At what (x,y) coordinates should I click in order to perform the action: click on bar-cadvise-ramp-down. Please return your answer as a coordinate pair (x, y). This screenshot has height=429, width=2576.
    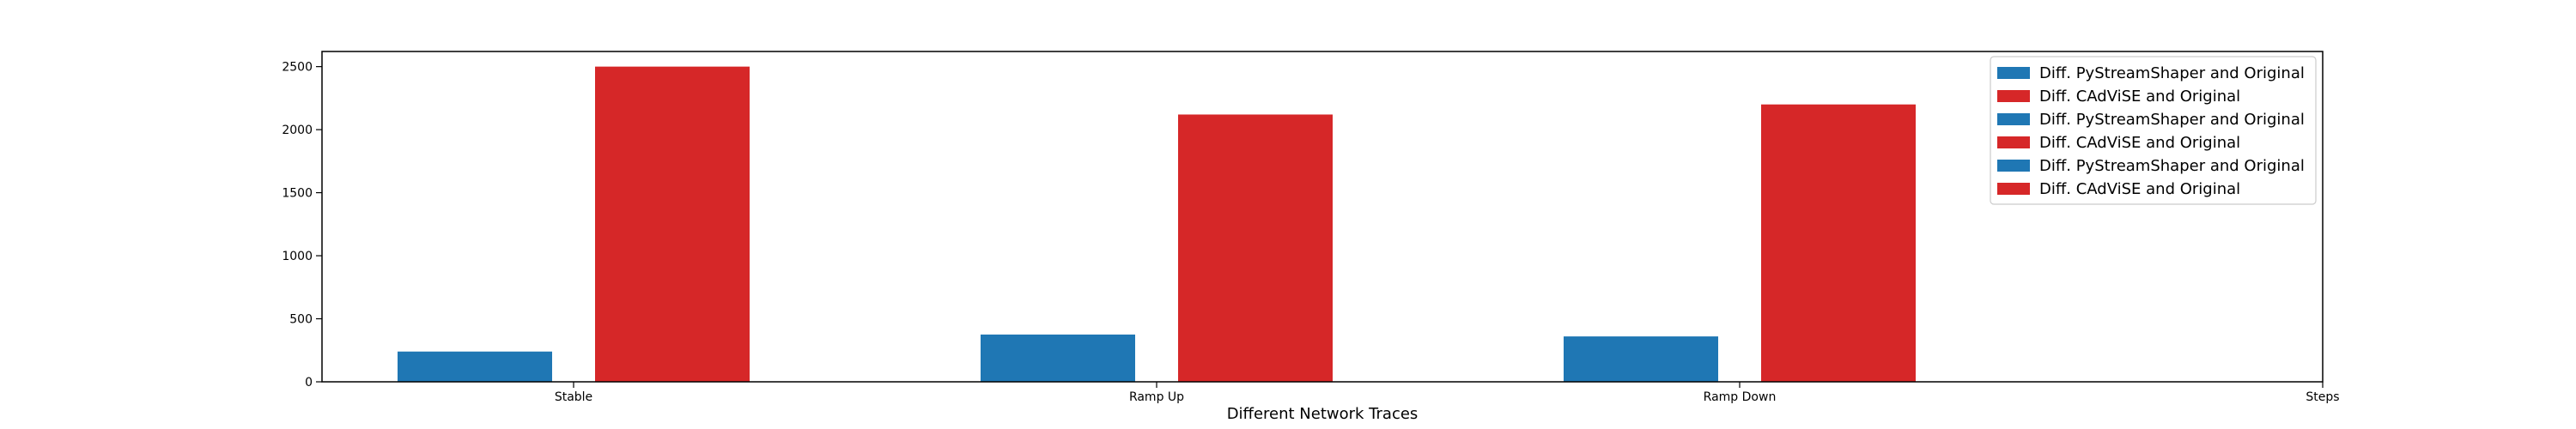
    Looking at the image, I should click on (1838, 243).